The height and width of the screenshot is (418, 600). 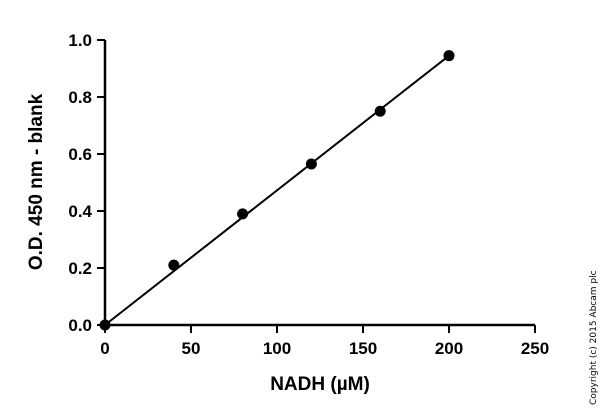 What do you see at coordinates (80, 211) in the screenshot?
I see `y-tick-label: 0.4` at bounding box center [80, 211].